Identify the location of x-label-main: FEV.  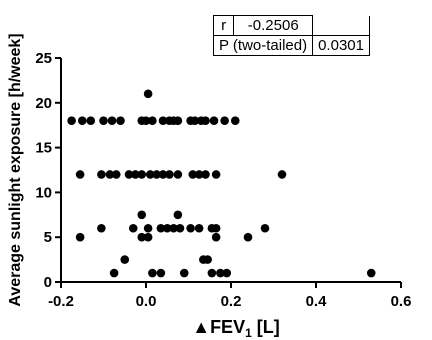
(227, 327).